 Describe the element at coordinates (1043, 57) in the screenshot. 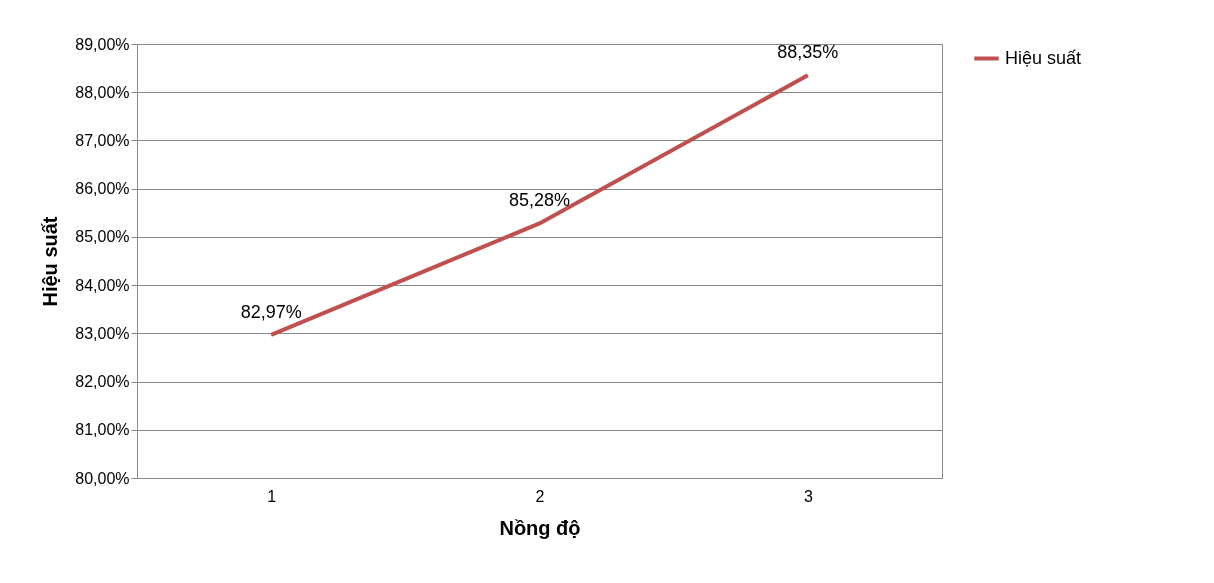

I see `legend-label: Hiệu suất` at that location.